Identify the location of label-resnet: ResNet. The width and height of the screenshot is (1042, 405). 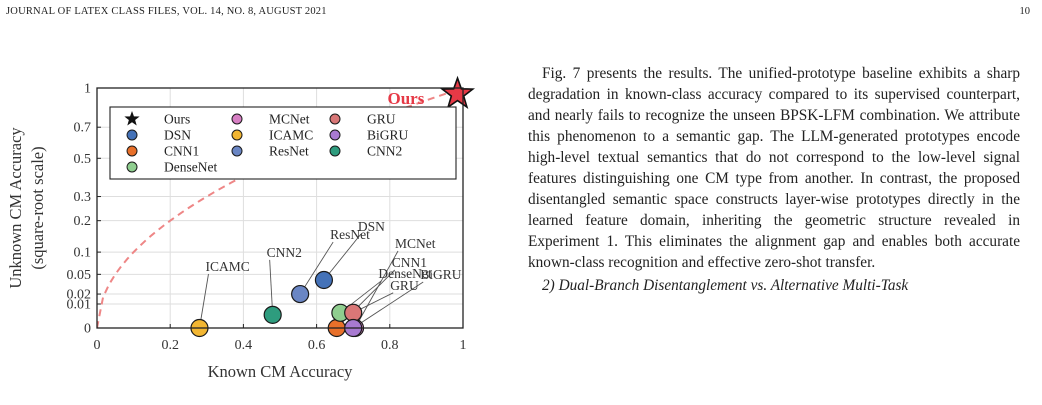
(350, 234).